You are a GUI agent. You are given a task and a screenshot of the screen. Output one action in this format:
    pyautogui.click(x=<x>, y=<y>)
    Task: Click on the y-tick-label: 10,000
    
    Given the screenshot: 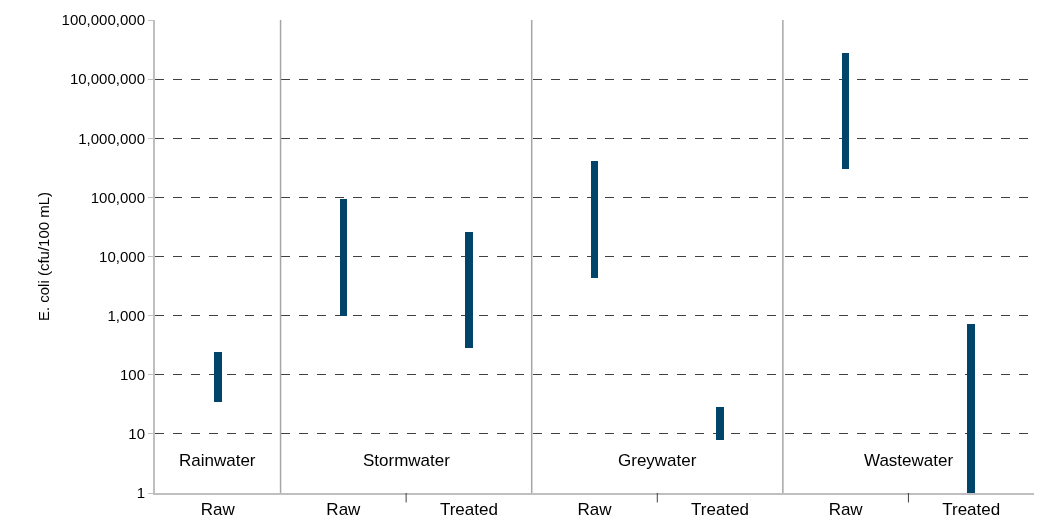 What is the action you would take?
    pyautogui.click(x=122, y=256)
    